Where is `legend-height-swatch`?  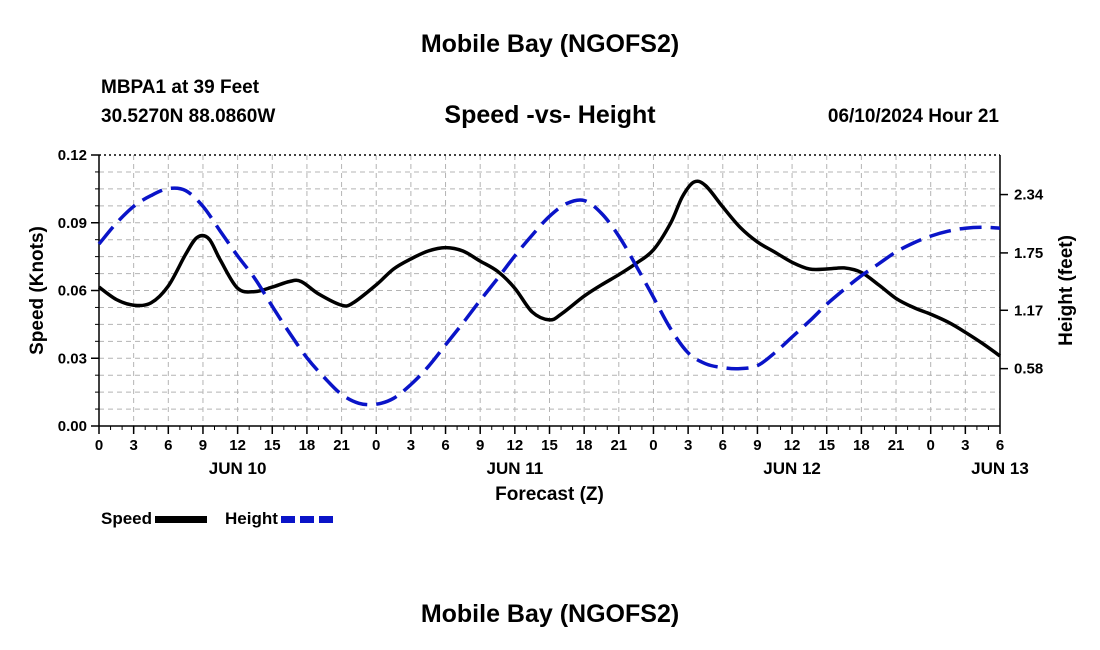 legend-height-swatch is located at coordinates (306, 519).